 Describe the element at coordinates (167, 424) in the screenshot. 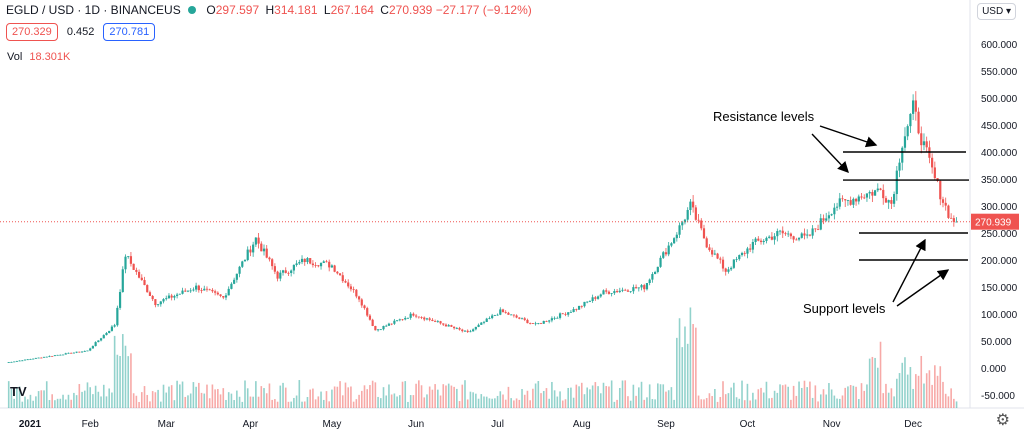

I see `x-tick-label: Mar` at that location.